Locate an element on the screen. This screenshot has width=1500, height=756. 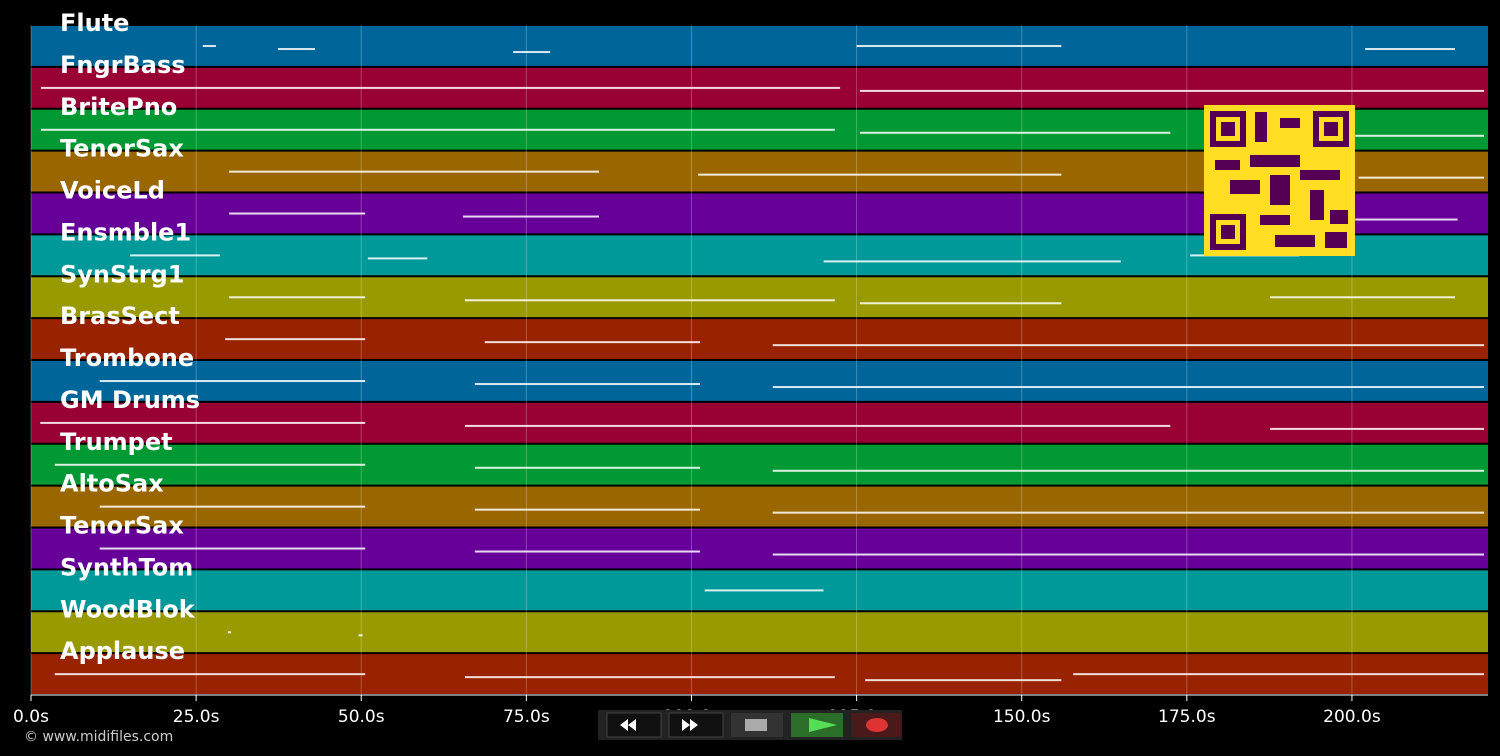
qr-code is located at coordinates (1279, 180).